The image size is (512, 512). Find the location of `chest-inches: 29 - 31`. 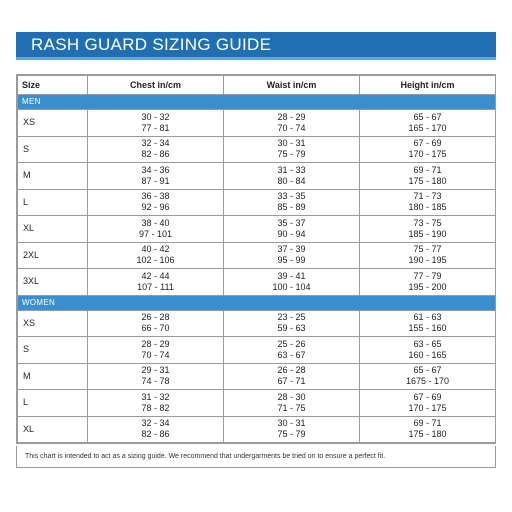

chest-inches: 29 - 31 is located at coordinates (155, 370).